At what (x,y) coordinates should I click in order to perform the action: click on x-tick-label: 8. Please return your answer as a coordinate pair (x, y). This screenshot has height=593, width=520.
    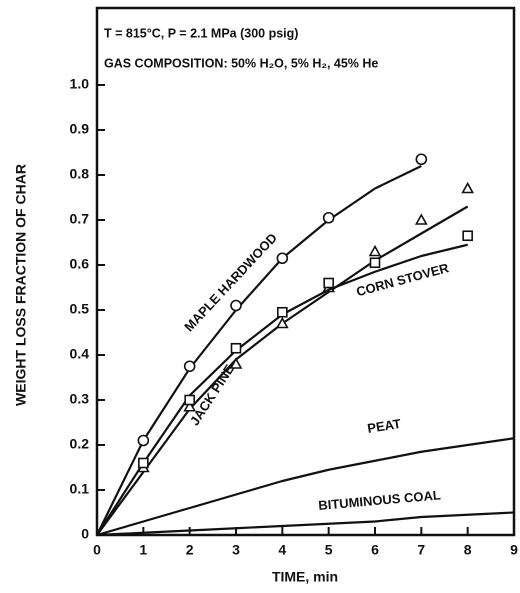
    Looking at the image, I should click on (468, 550).